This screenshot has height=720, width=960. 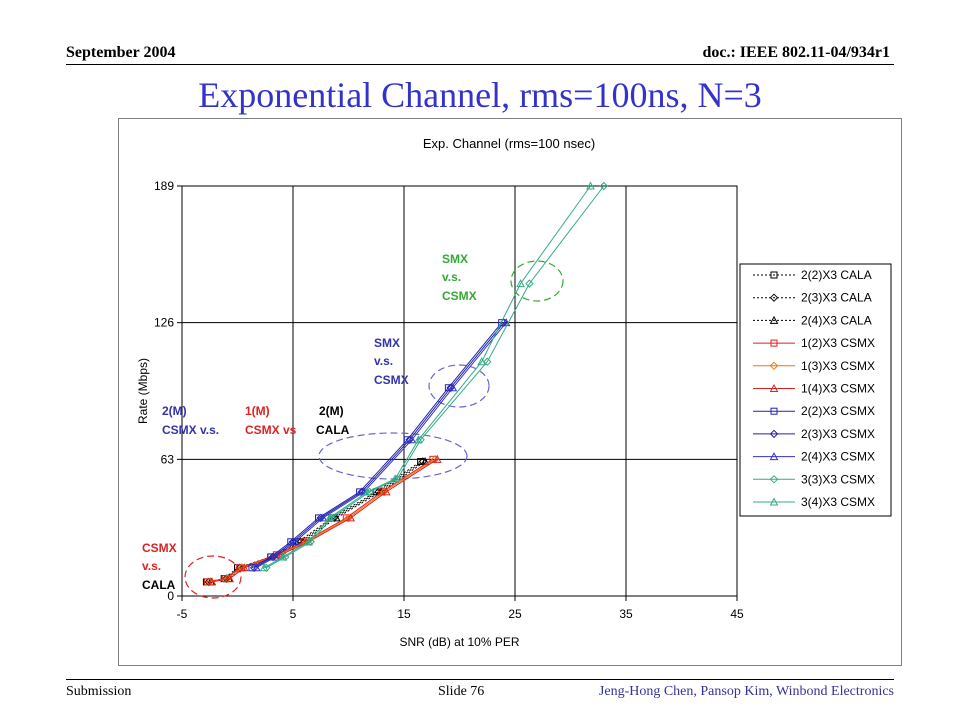 What do you see at coordinates (836, 275) in the screenshot?
I see `legend-label: 2(2)X3 CALA` at bounding box center [836, 275].